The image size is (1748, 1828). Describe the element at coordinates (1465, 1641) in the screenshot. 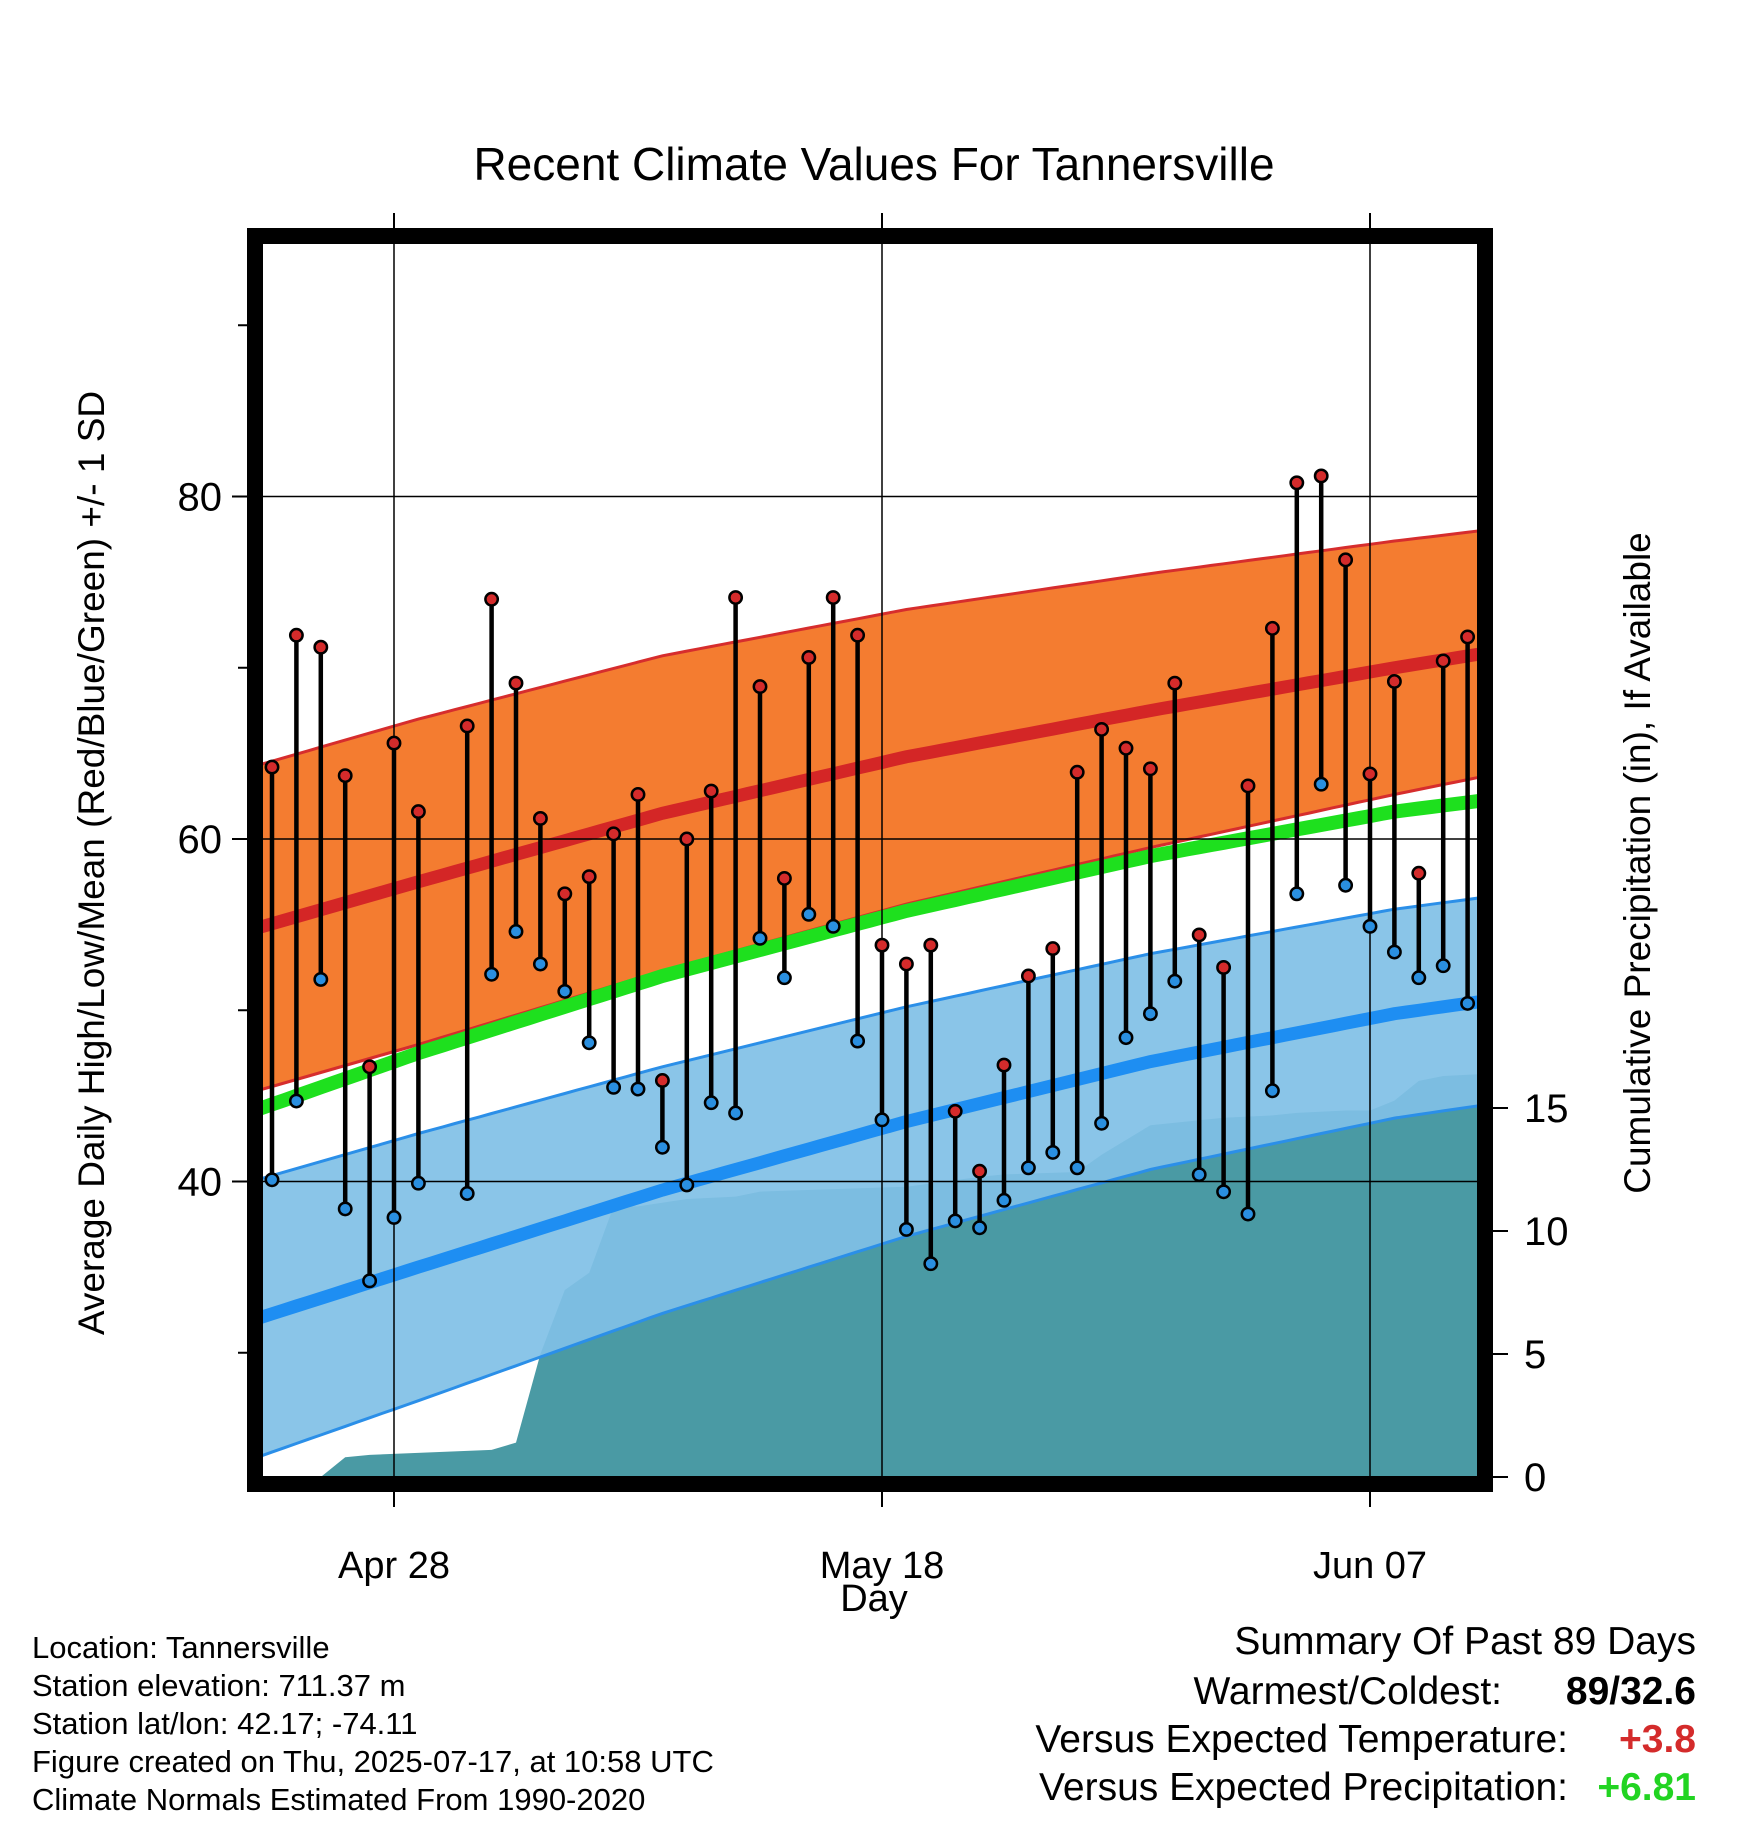

I see `summary-heading: Summary Of Past 89 Days` at that location.